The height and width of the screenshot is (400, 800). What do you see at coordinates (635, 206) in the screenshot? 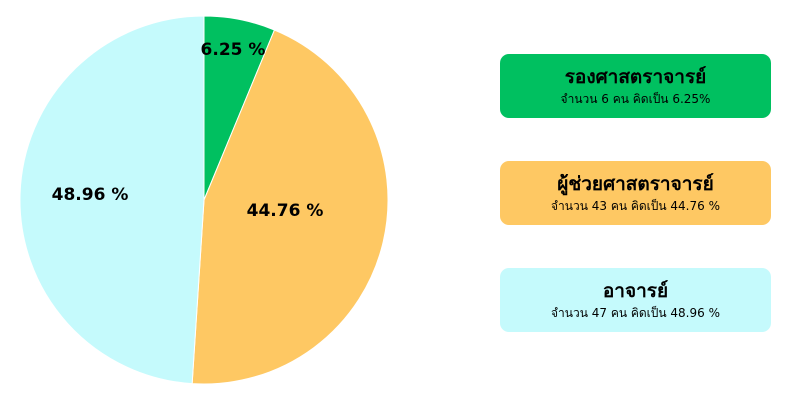
I see `legend-subtitle-assistant-professor: จำนวน 43 คน คิดเป็น 44.76 %` at bounding box center [635, 206].